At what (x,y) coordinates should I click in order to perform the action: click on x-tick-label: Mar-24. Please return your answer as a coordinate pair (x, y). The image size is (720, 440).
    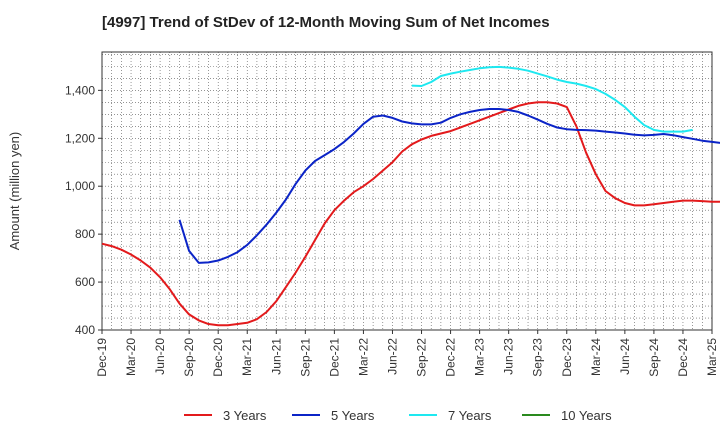
    Looking at the image, I should click on (596, 357).